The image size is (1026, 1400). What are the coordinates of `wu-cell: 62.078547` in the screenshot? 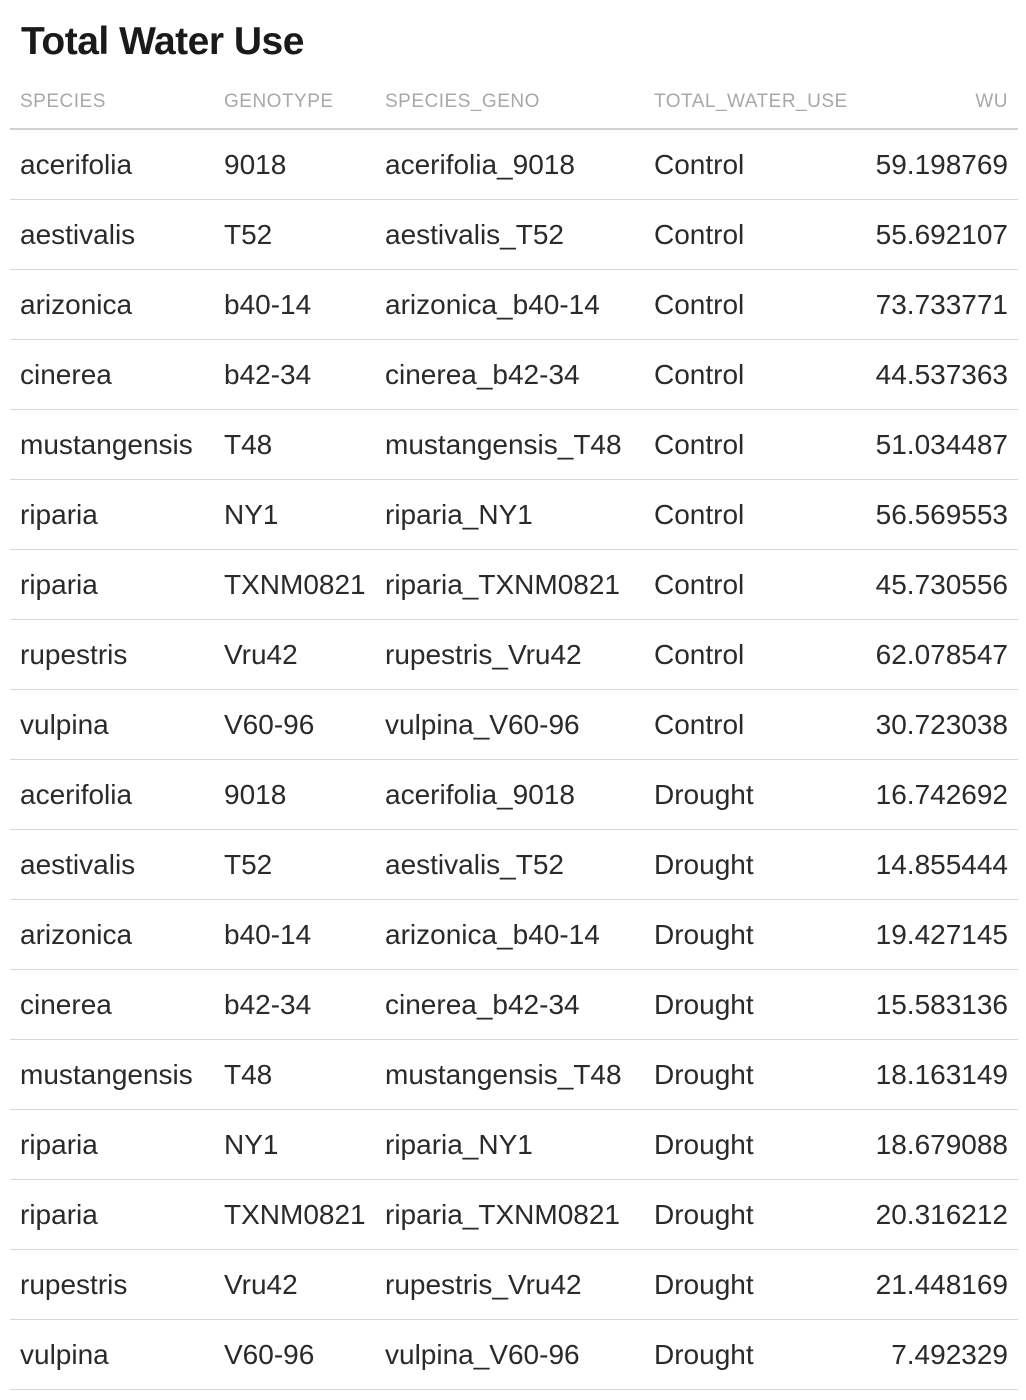 It's located at (931, 654).